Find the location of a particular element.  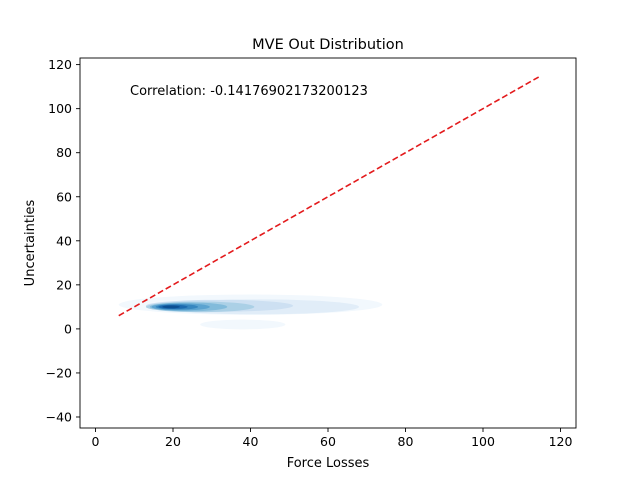

y-tick-label: 120 is located at coordinates (60, 64).